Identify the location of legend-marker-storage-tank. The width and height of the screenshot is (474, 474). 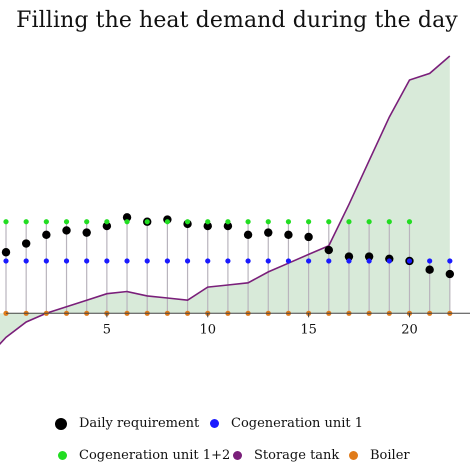
(237, 455).